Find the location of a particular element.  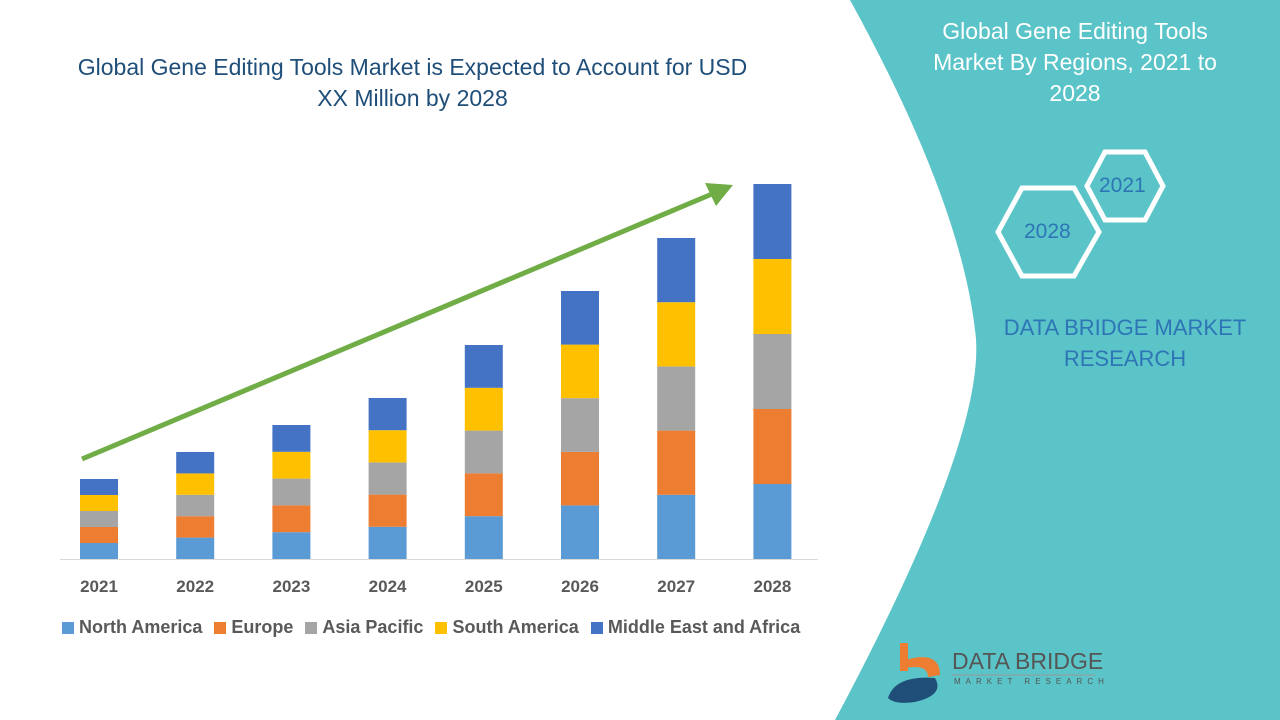

x-tick-label: 2025 is located at coordinates (484, 586).